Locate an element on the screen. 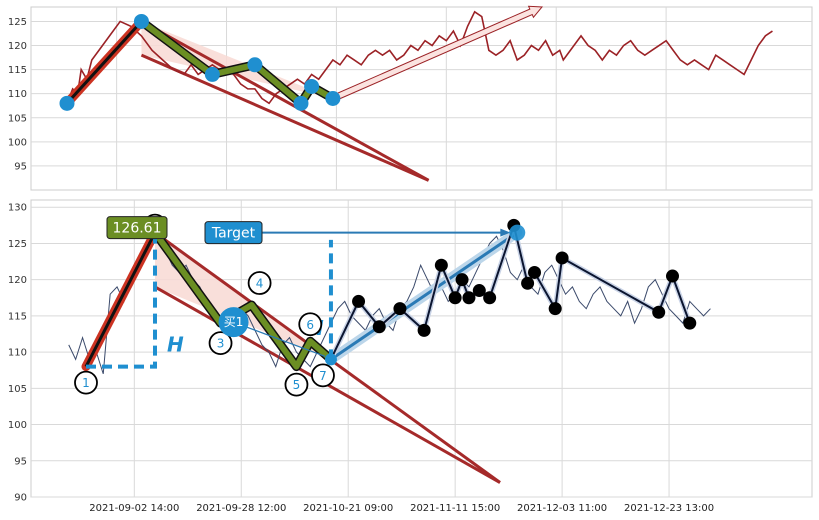 This screenshot has width=819, height=520. target-arrow-head is located at coordinates (505, 232).